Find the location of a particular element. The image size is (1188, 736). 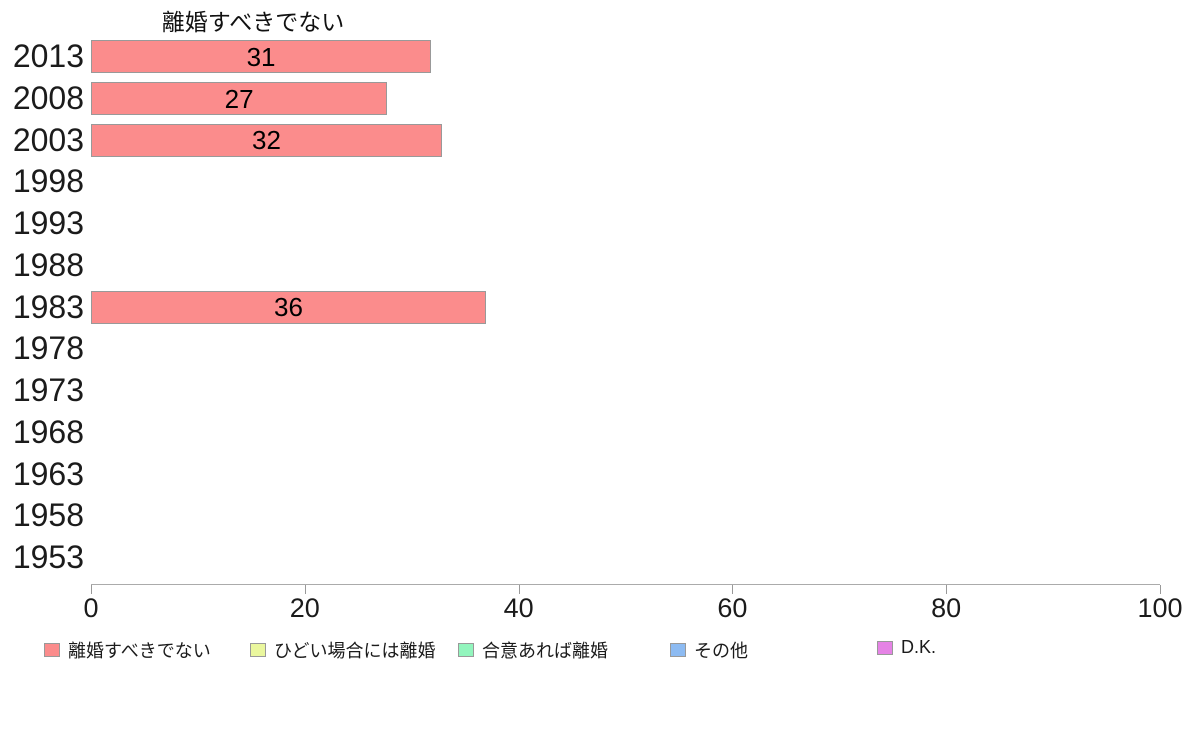

chart-row: 1953 is located at coordinates (594, 558).